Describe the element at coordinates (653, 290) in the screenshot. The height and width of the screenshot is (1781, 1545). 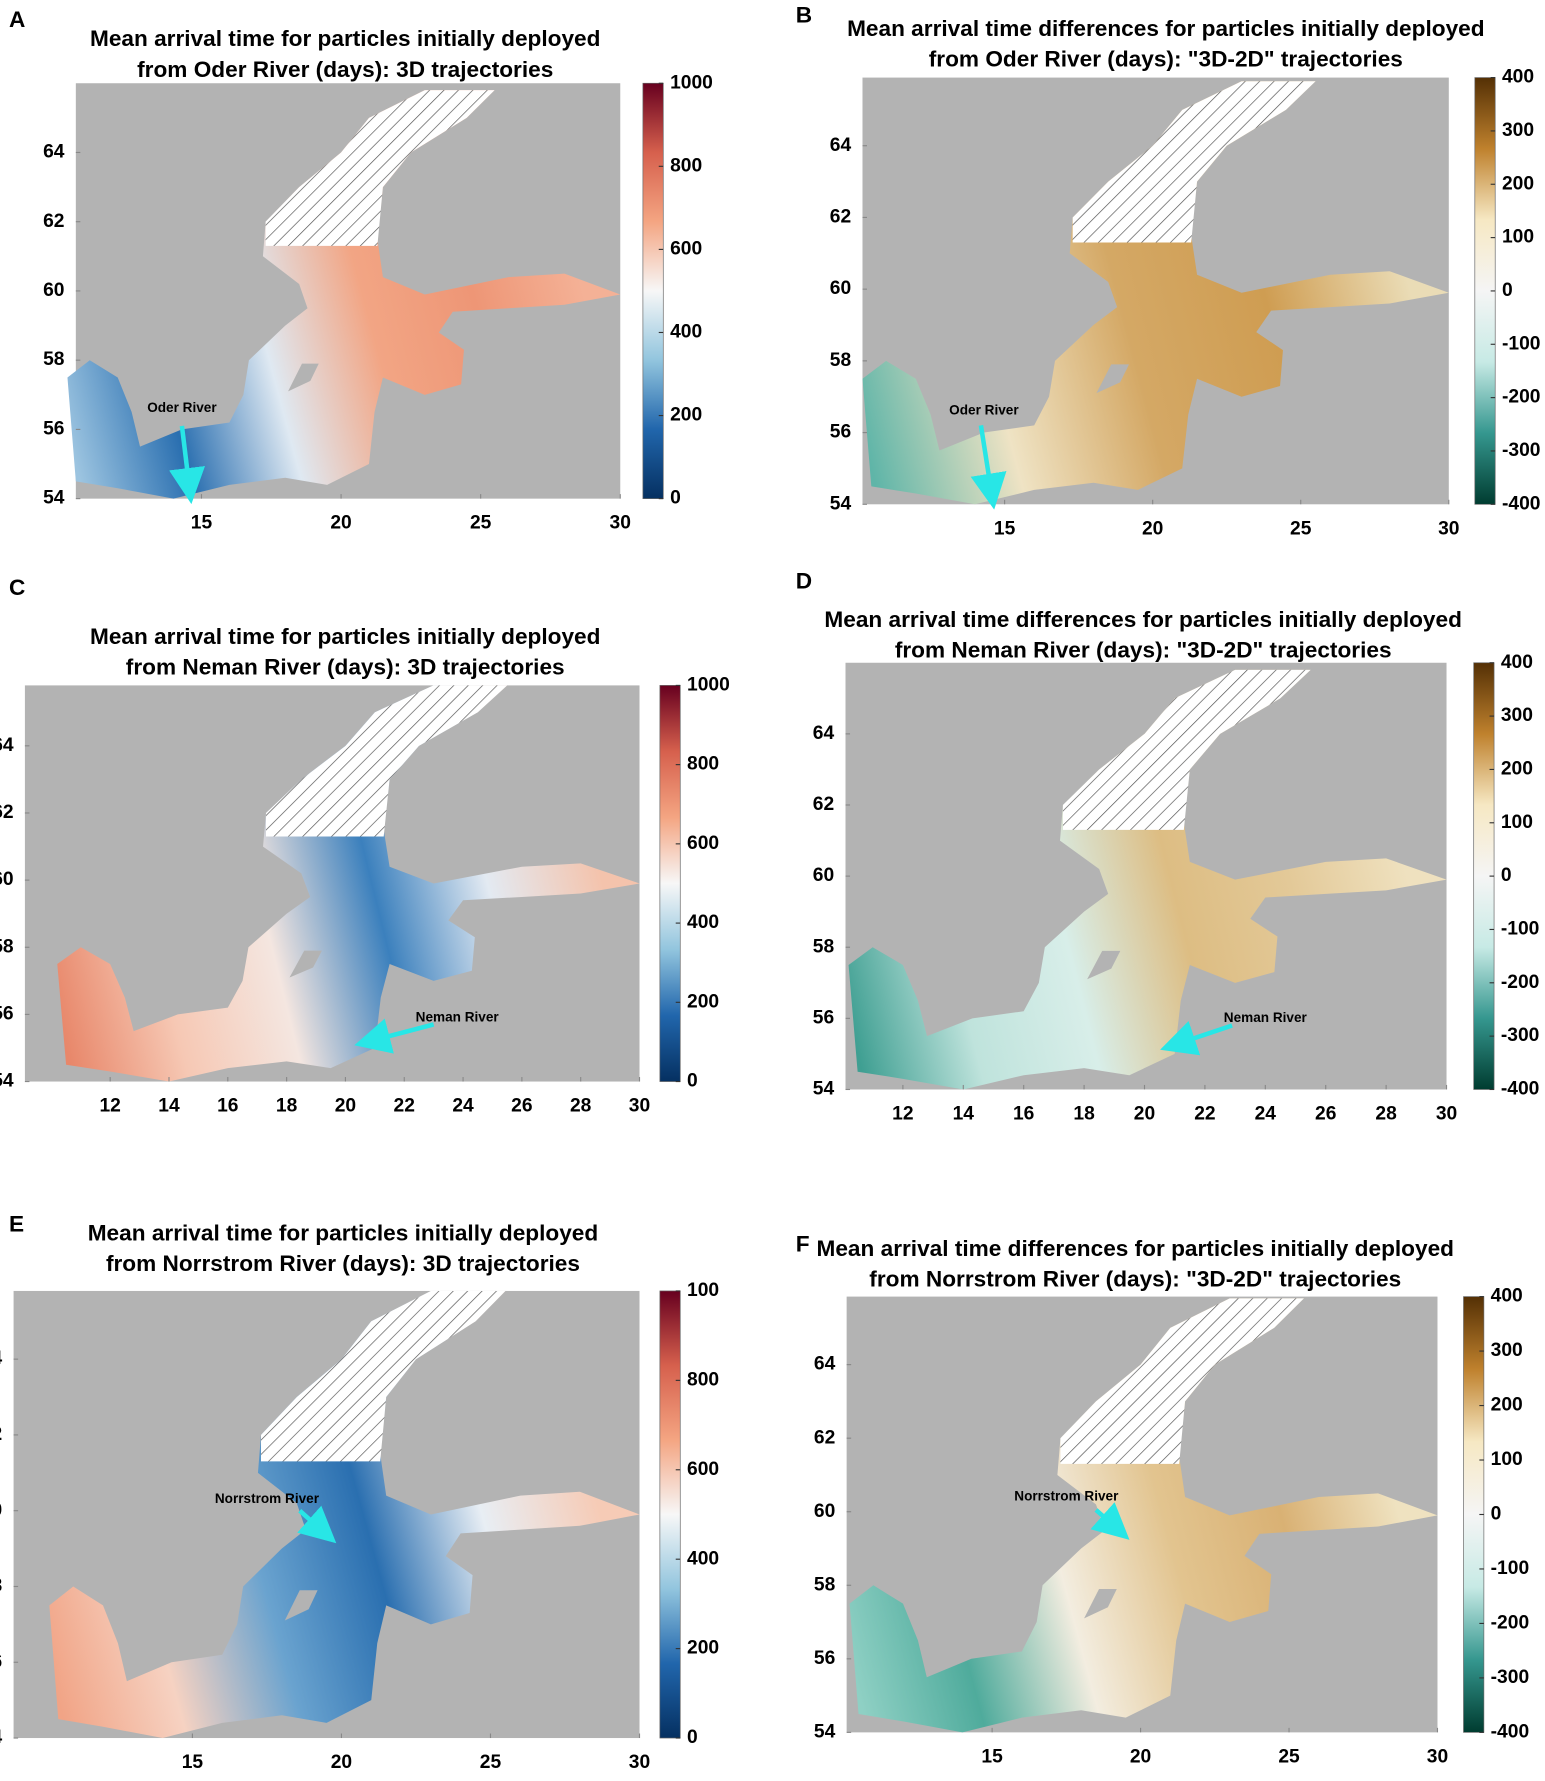
I see `colorbar` at that location.